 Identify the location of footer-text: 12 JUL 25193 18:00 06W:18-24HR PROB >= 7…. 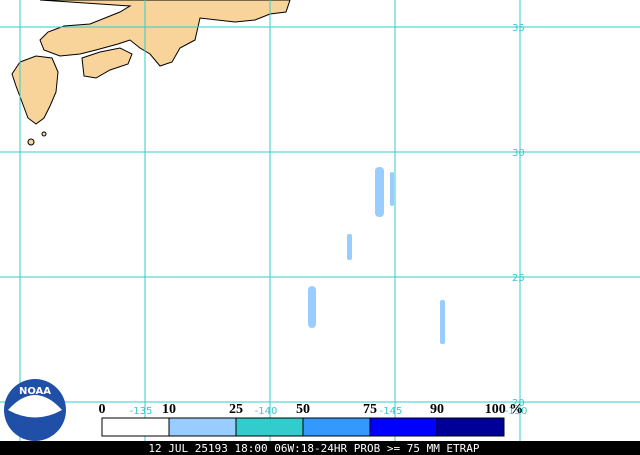
(314, 448).